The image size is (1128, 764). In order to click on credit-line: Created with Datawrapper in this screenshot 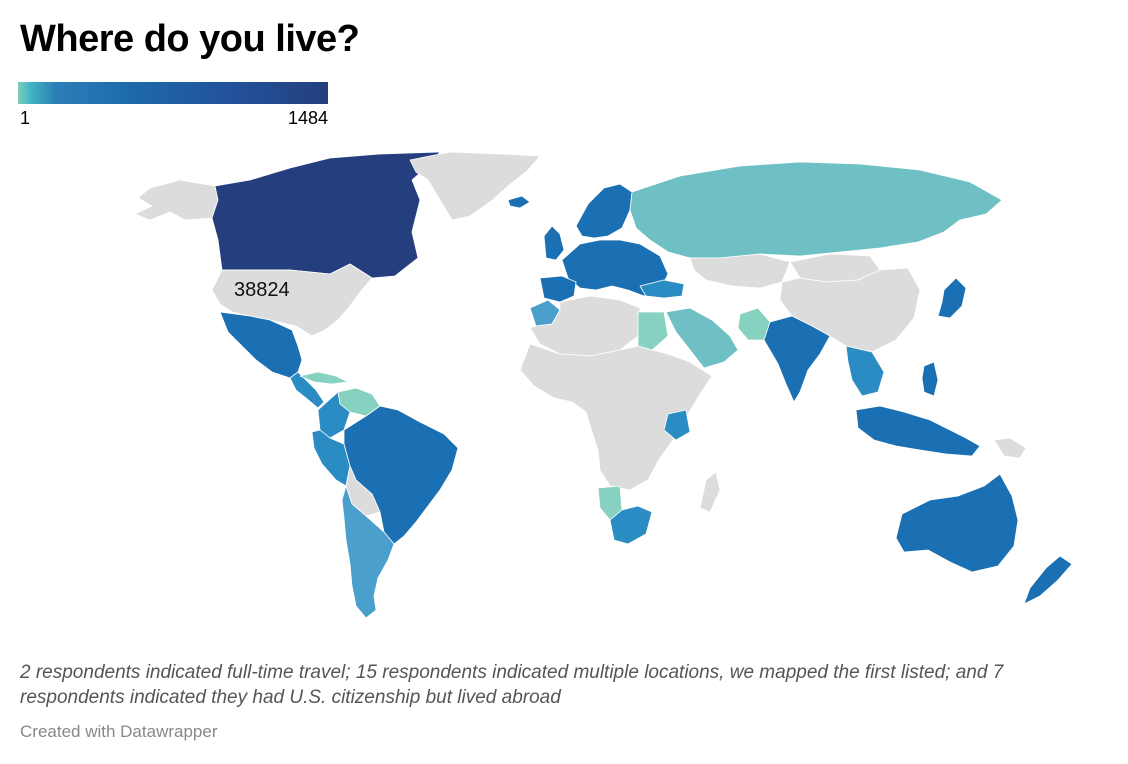, I will do `click(119, 731)`.